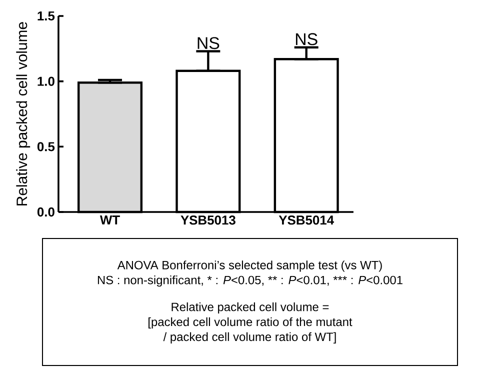  I want to click on x-tick-label: YSB5013, so click(208, 220).